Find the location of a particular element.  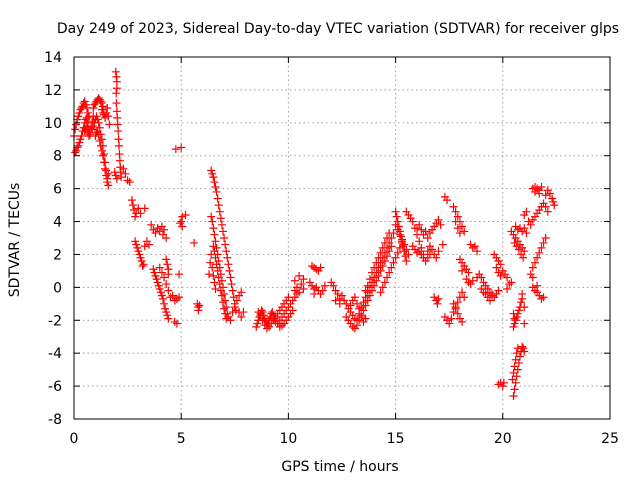

y-tick-labels: -8 -6 -4 -2 0 2 4 6 8 10 12 14 is located at coordinates (53, 239).